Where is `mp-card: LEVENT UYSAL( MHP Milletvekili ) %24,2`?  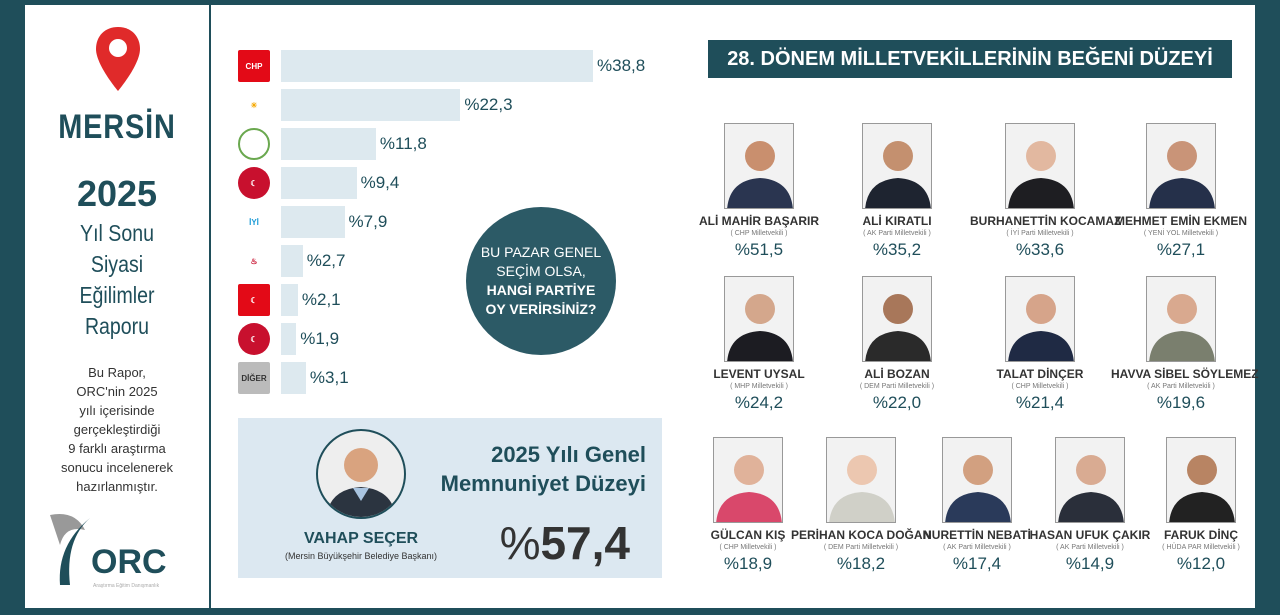
mp-card: LEVENT UYSAL( MHP Milletvekili ) %24,2 is located at coordinates (759, 344).